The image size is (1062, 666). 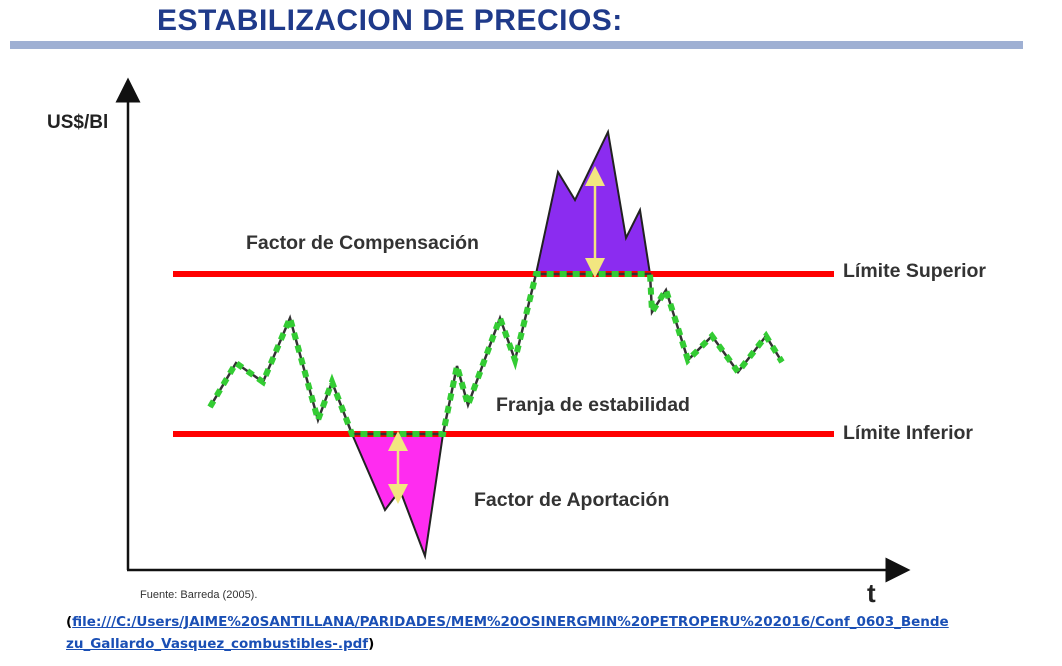 What do you see at coordinates (217, 644) in the screenshot?
I see `source-link-part-2: zu_Gallardo_Vasquez_combustibles-.pdf` at bounding box center [217, 644].